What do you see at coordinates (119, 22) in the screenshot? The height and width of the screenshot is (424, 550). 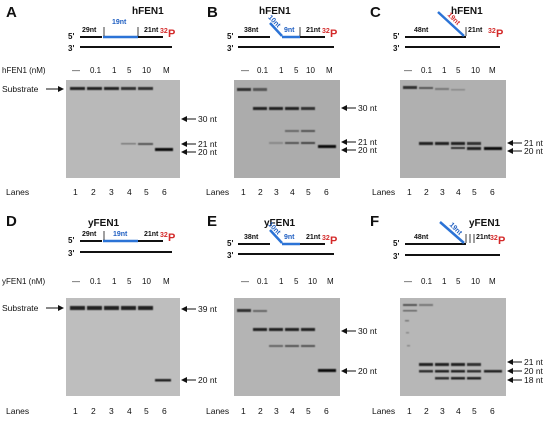 I see `flap-label: 19nt` at bounding box center [119, 22].